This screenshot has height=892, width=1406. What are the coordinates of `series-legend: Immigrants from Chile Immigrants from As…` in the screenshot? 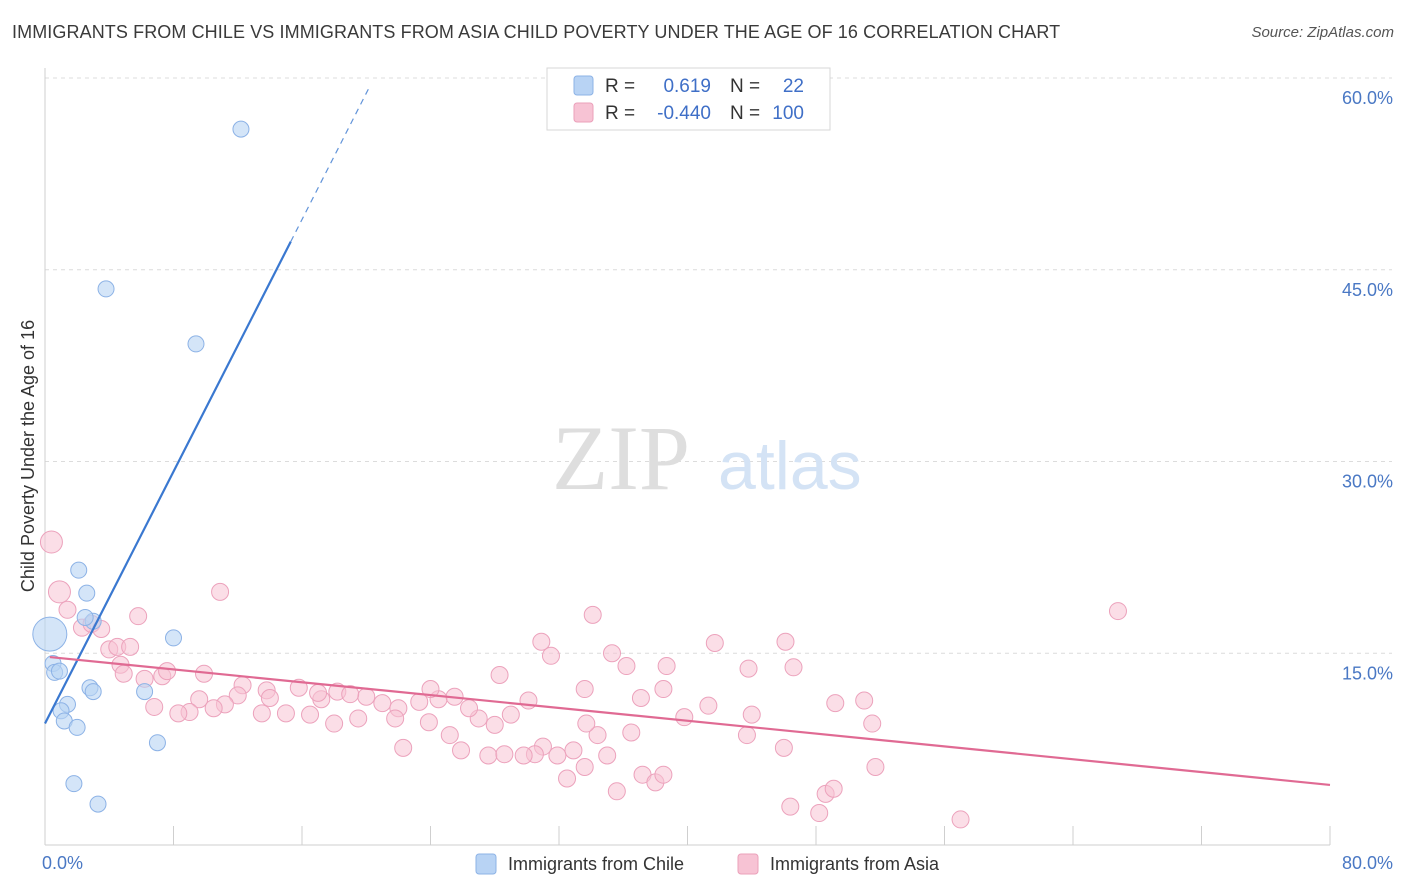 It's located at (707, 864).